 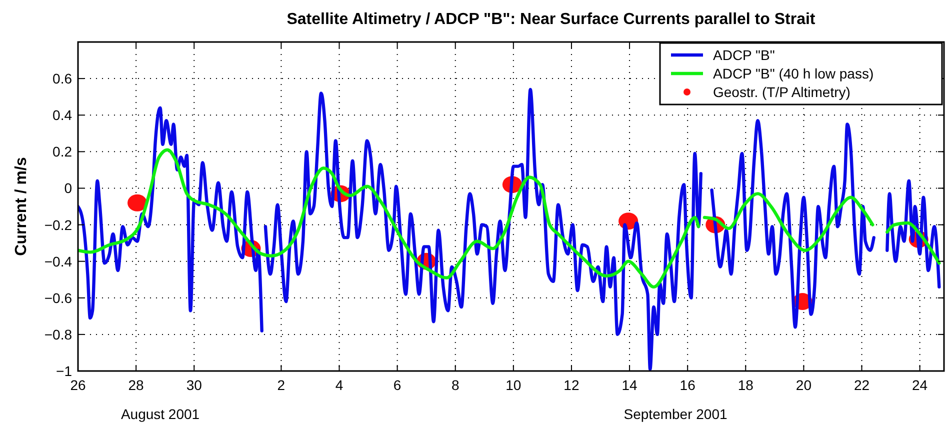 I want to click on point, so click(x=137, y=203).